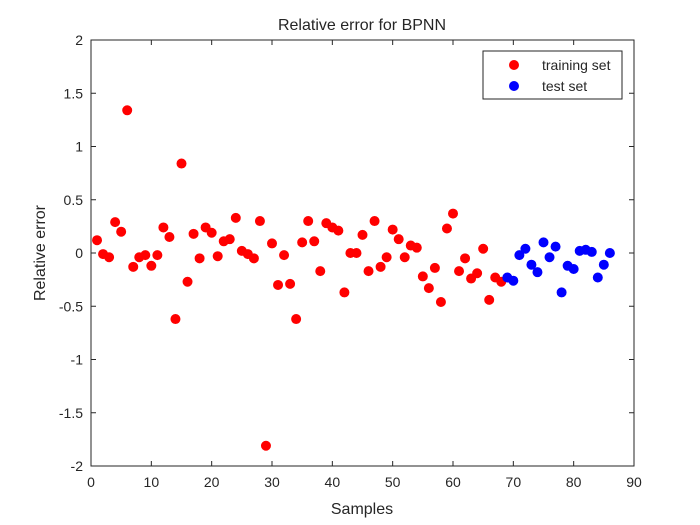 The image size is (700, 525). I want to click on legend-marker-test-set, so click(514, 86).